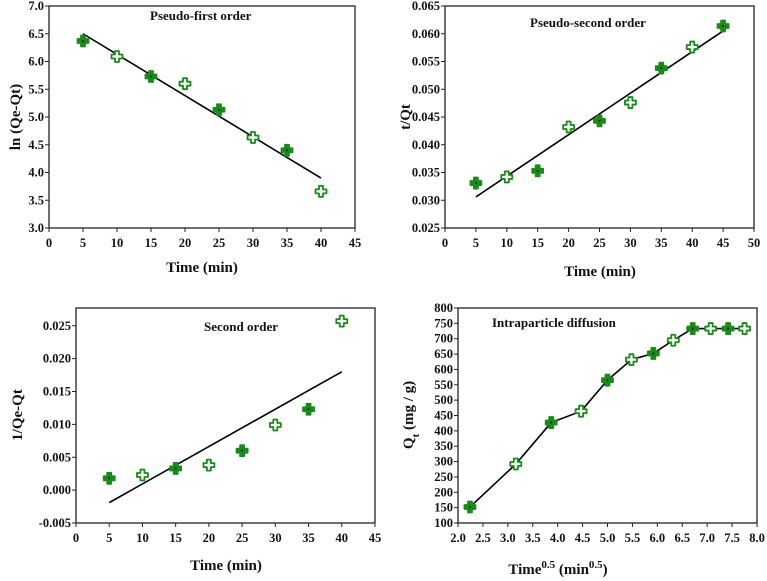 The width and height of the screenshot is (767, 581). Describe the element at coordinates (443, 339) in the screenshot. I see `y-tick-label: 700` at that location.